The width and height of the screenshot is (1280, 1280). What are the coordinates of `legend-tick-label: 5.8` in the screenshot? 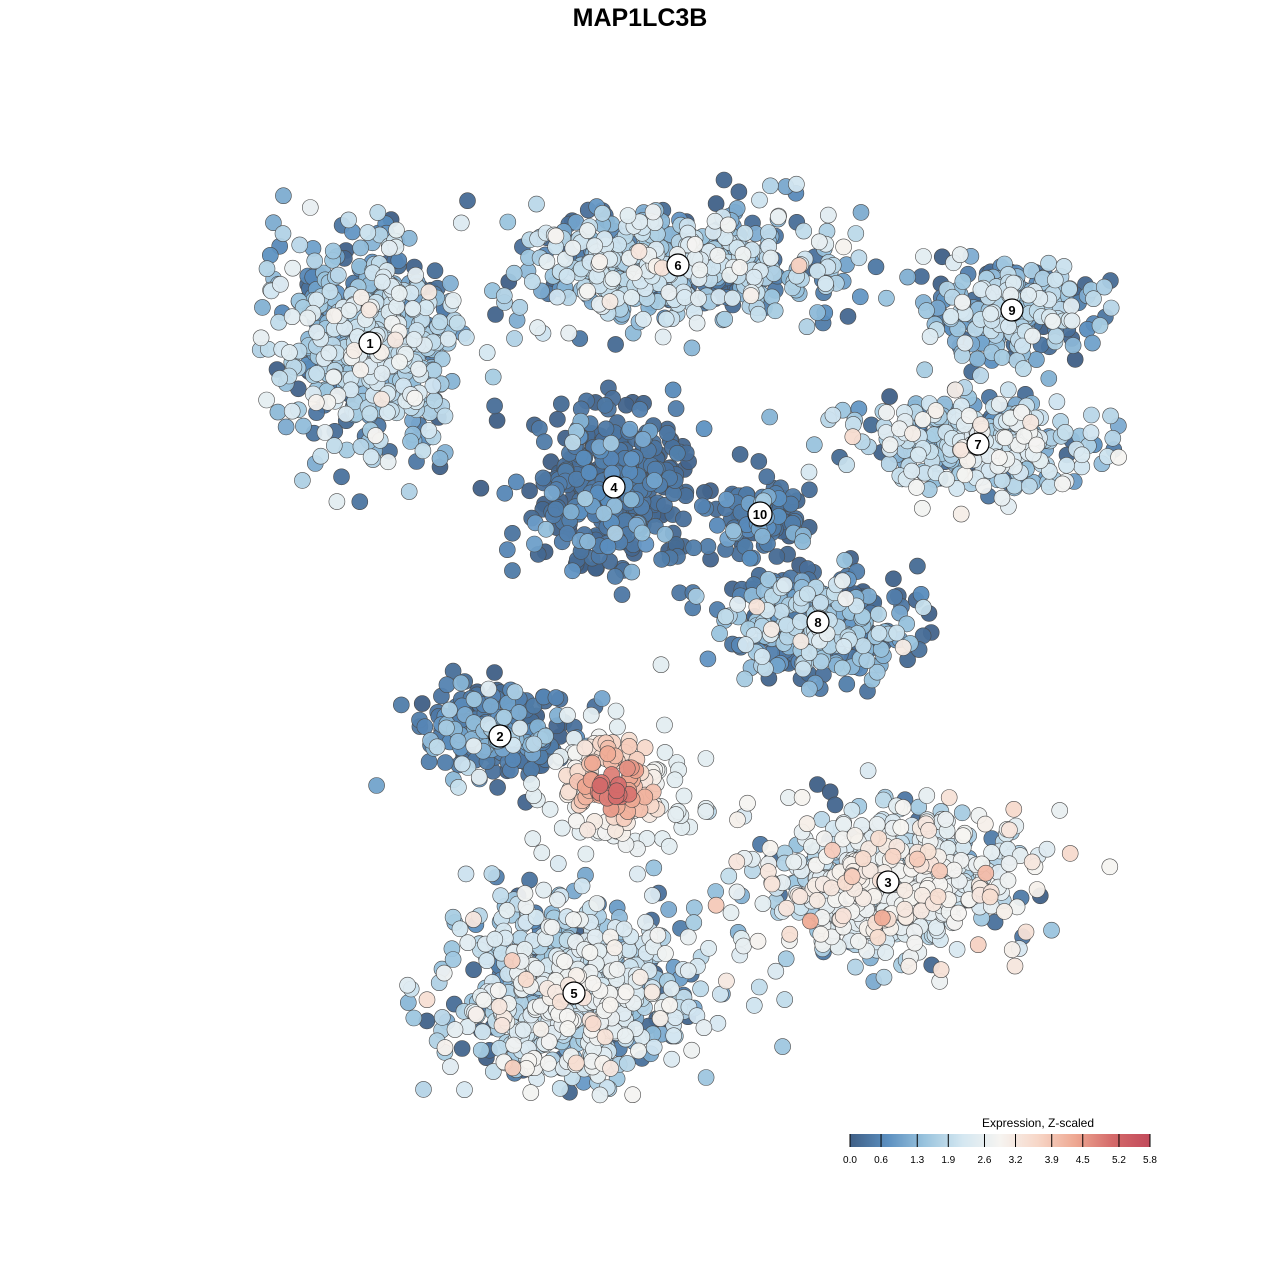 It's located at (1150, 1160).